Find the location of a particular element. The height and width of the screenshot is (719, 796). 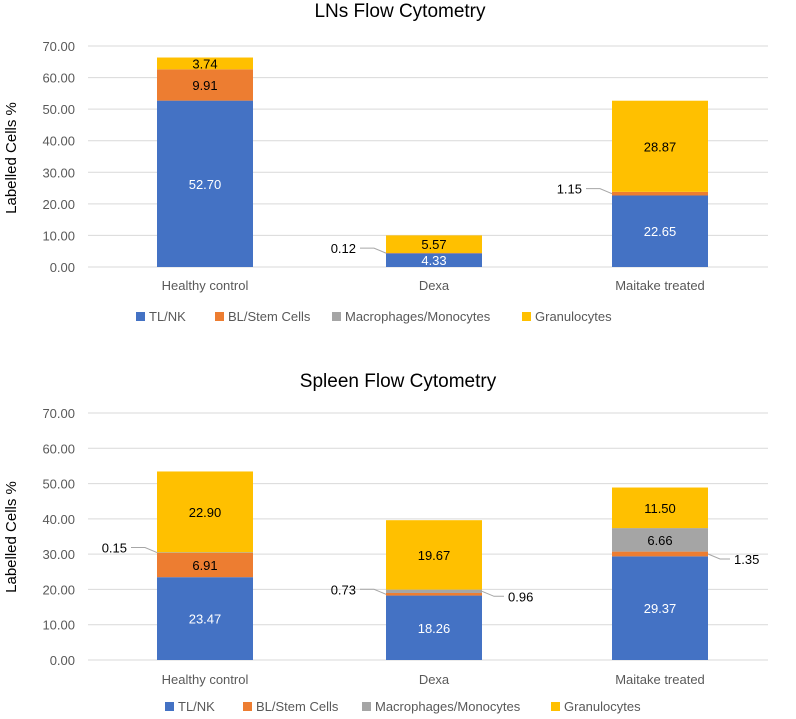

data-label: 0.15 is located at coordinates (114, 548).